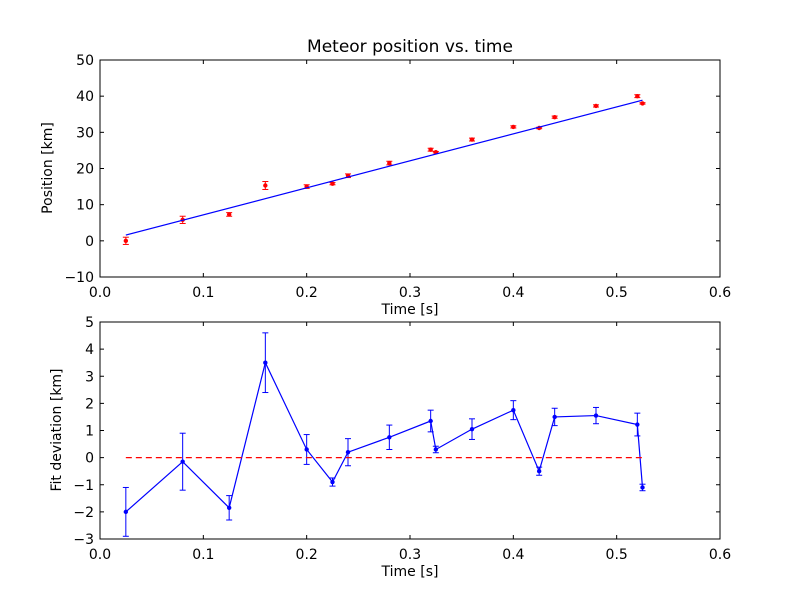  Describe the element at coordinates (89, 432) in the screenshot. I see `y-tick-label: 1` at that location.